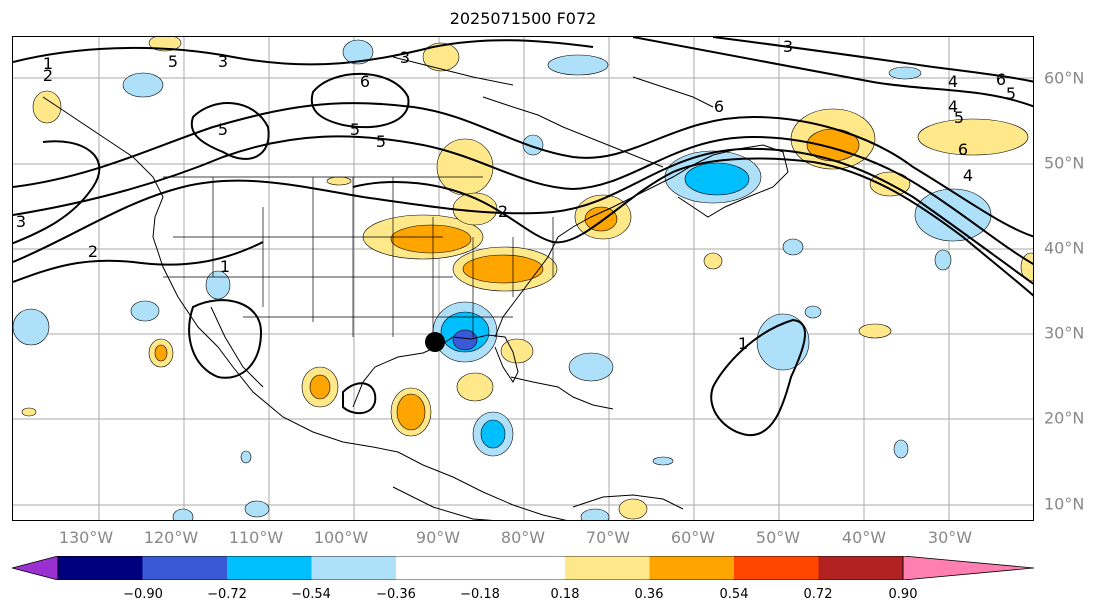  What do you see at coordinates (818, 594) in the screenshot?
I see `colorbar-tick: 0.72` at bounding box center [818, 594].